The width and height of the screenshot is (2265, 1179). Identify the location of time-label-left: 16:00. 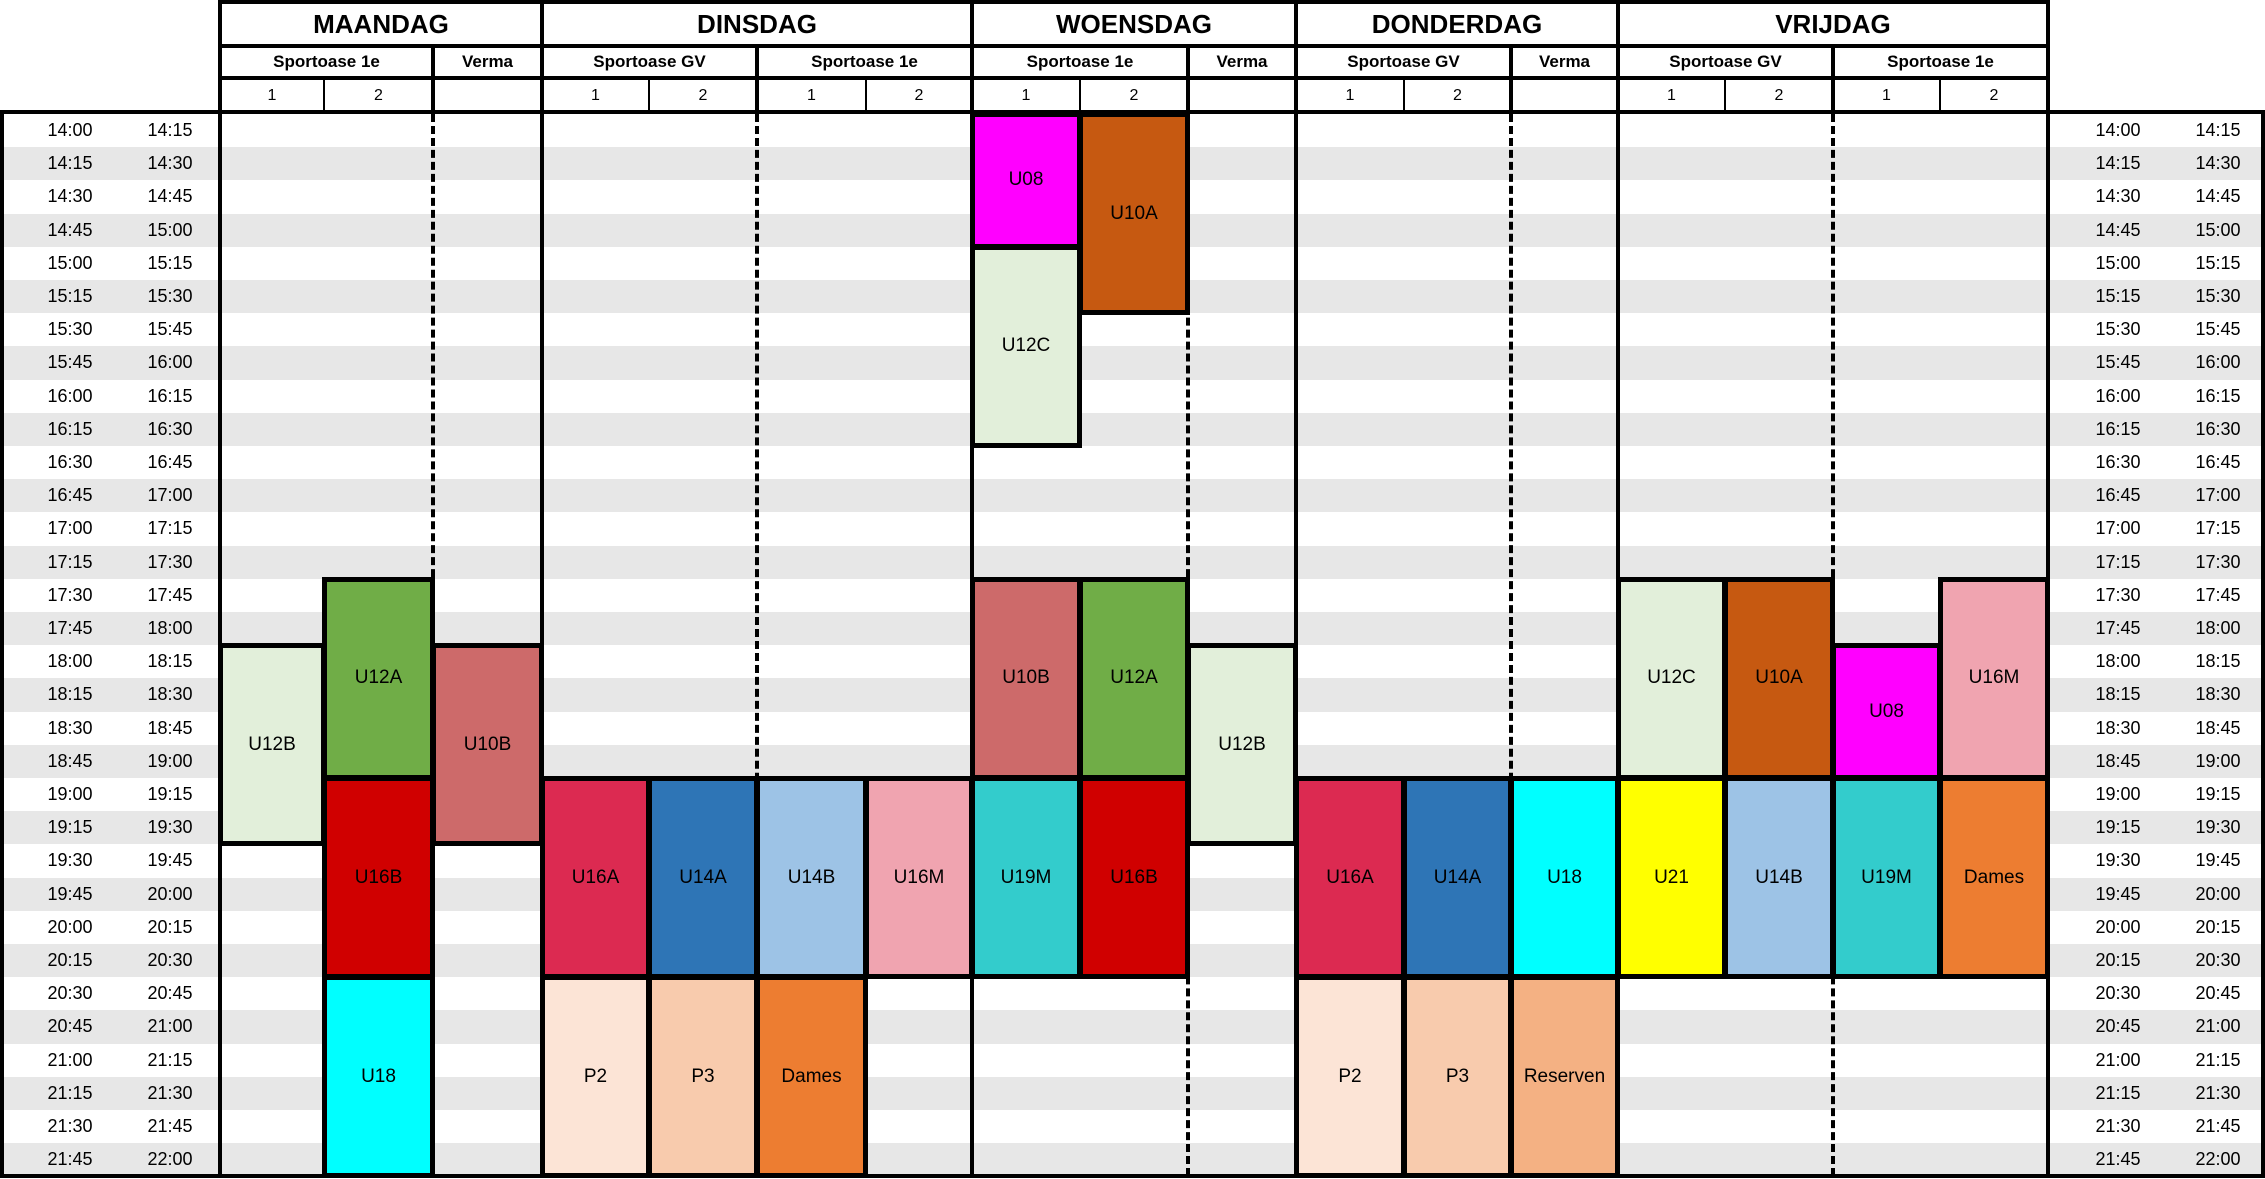
(70, 395).